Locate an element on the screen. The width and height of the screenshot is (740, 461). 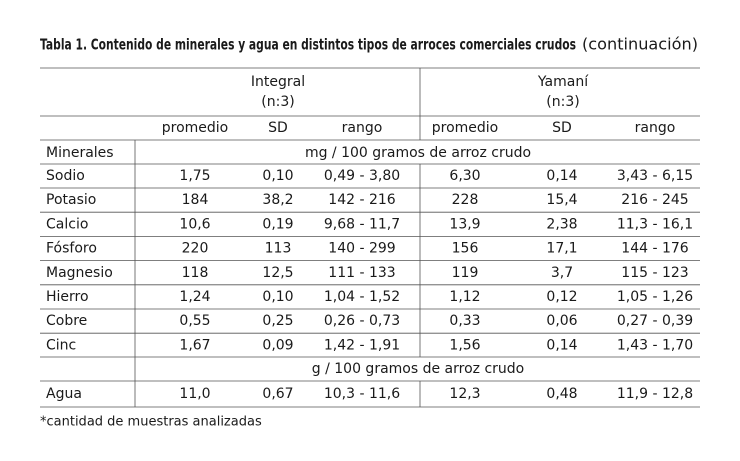
cell: 0,67 is located at coordinates (277, 394).